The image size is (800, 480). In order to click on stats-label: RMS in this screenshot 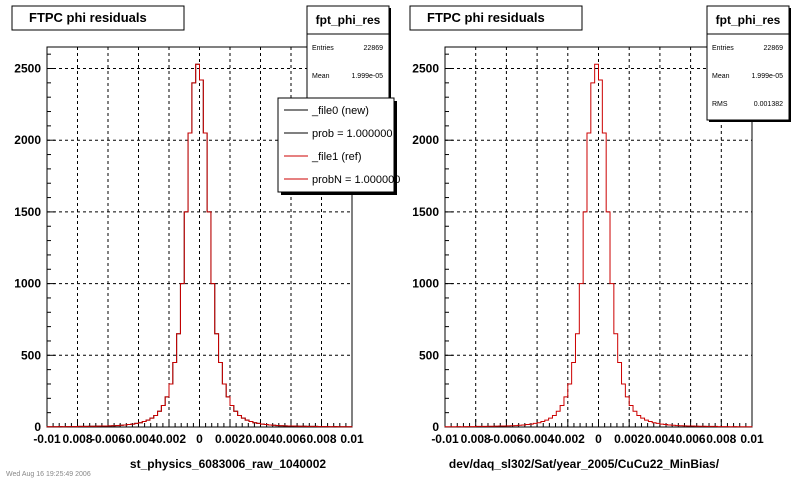, I will do `click(720, 104)`.